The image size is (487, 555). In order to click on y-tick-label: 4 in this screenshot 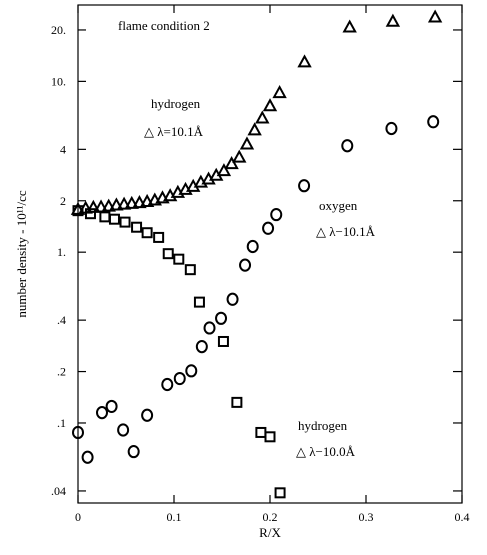, I will do `click(63, 149)`.